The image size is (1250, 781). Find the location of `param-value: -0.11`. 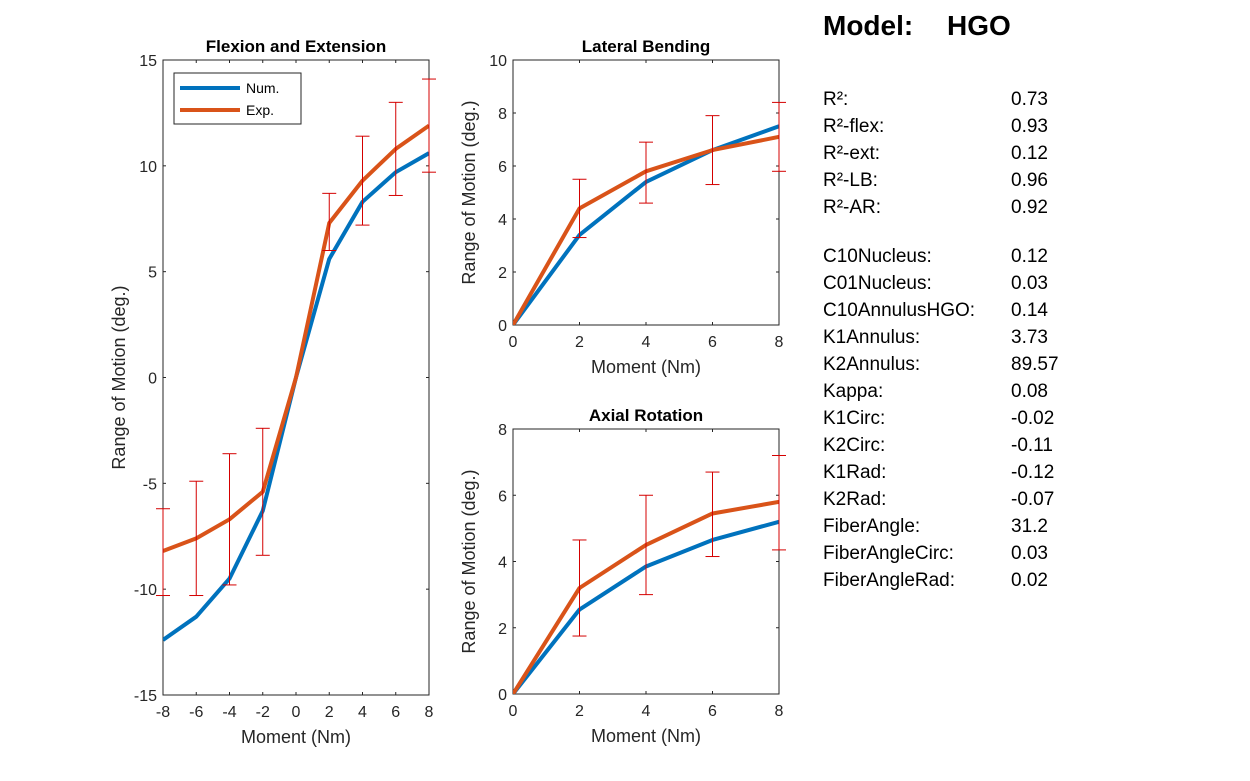

param-value: -0.11 is located at coordinates (1032, 445).